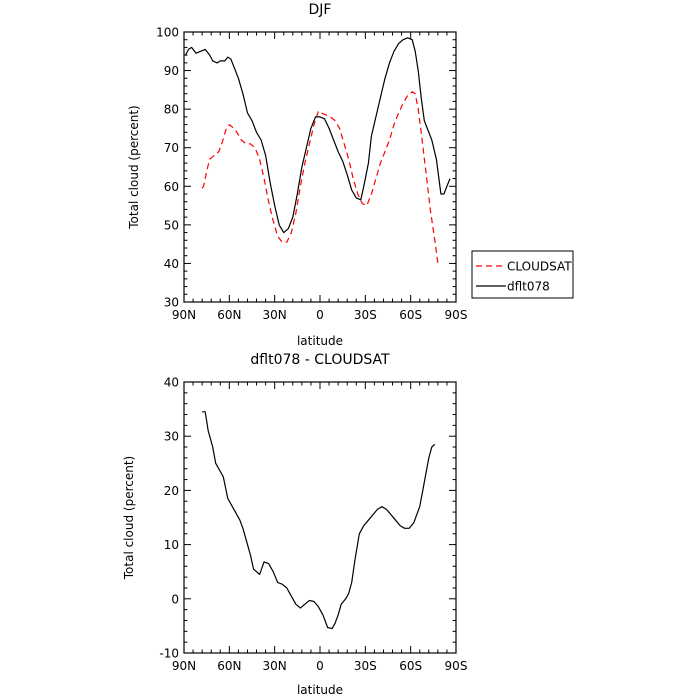  What do you see at coordinates (171, 148) in the screenshot?
I see `y-tick-label: 70` at bounding box center [171, 148].